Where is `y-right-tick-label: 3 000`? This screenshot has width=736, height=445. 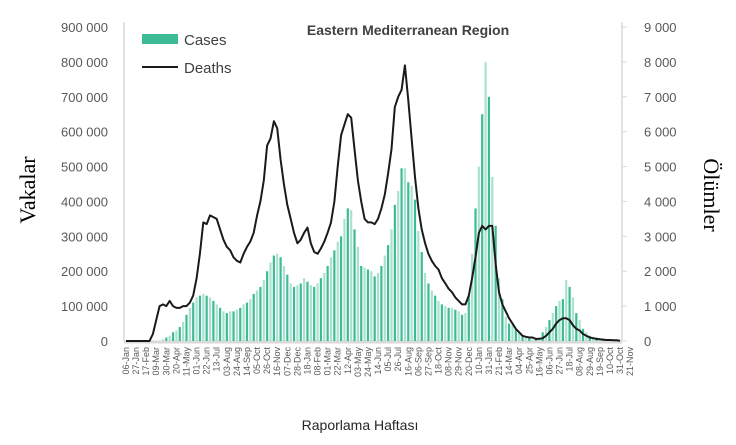
y-right-tick-label: 3 000 is located at coordinates (660, 236).